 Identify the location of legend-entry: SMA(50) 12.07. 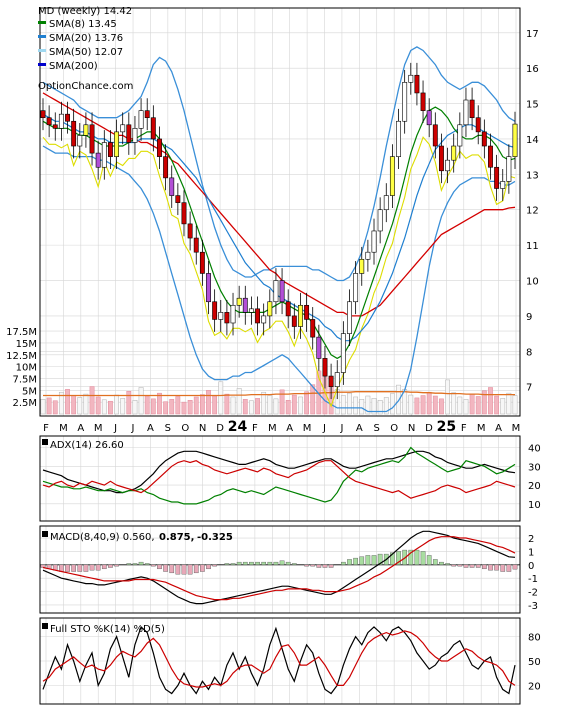
(86, 52).